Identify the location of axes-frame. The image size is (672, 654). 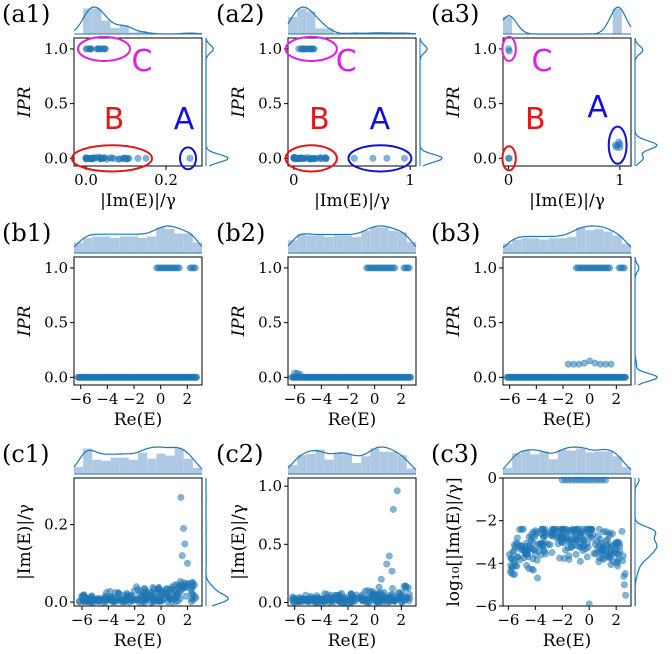
(352, 542).